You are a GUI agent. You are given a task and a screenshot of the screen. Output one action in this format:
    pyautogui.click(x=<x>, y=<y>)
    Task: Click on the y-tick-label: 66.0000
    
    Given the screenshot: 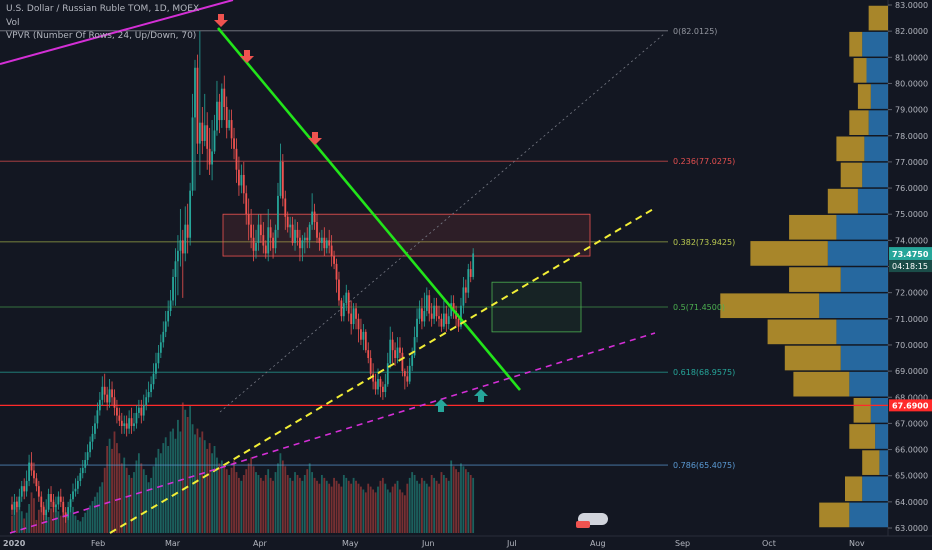 What is the action you would take?
    pyautogui.click(x=911, y=450)
    